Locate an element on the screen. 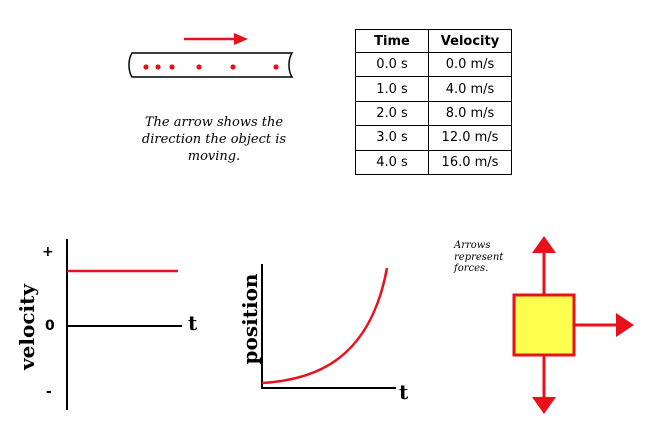 The height and width of the screenshot is (428, 649). position-y-label: position is located at coordinates (250, 319).